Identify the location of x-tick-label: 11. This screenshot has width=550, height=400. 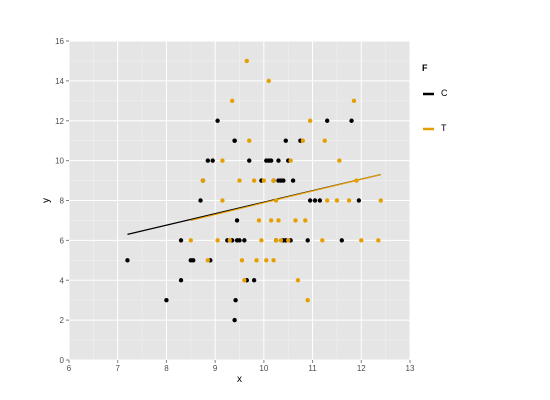
(312, 368).